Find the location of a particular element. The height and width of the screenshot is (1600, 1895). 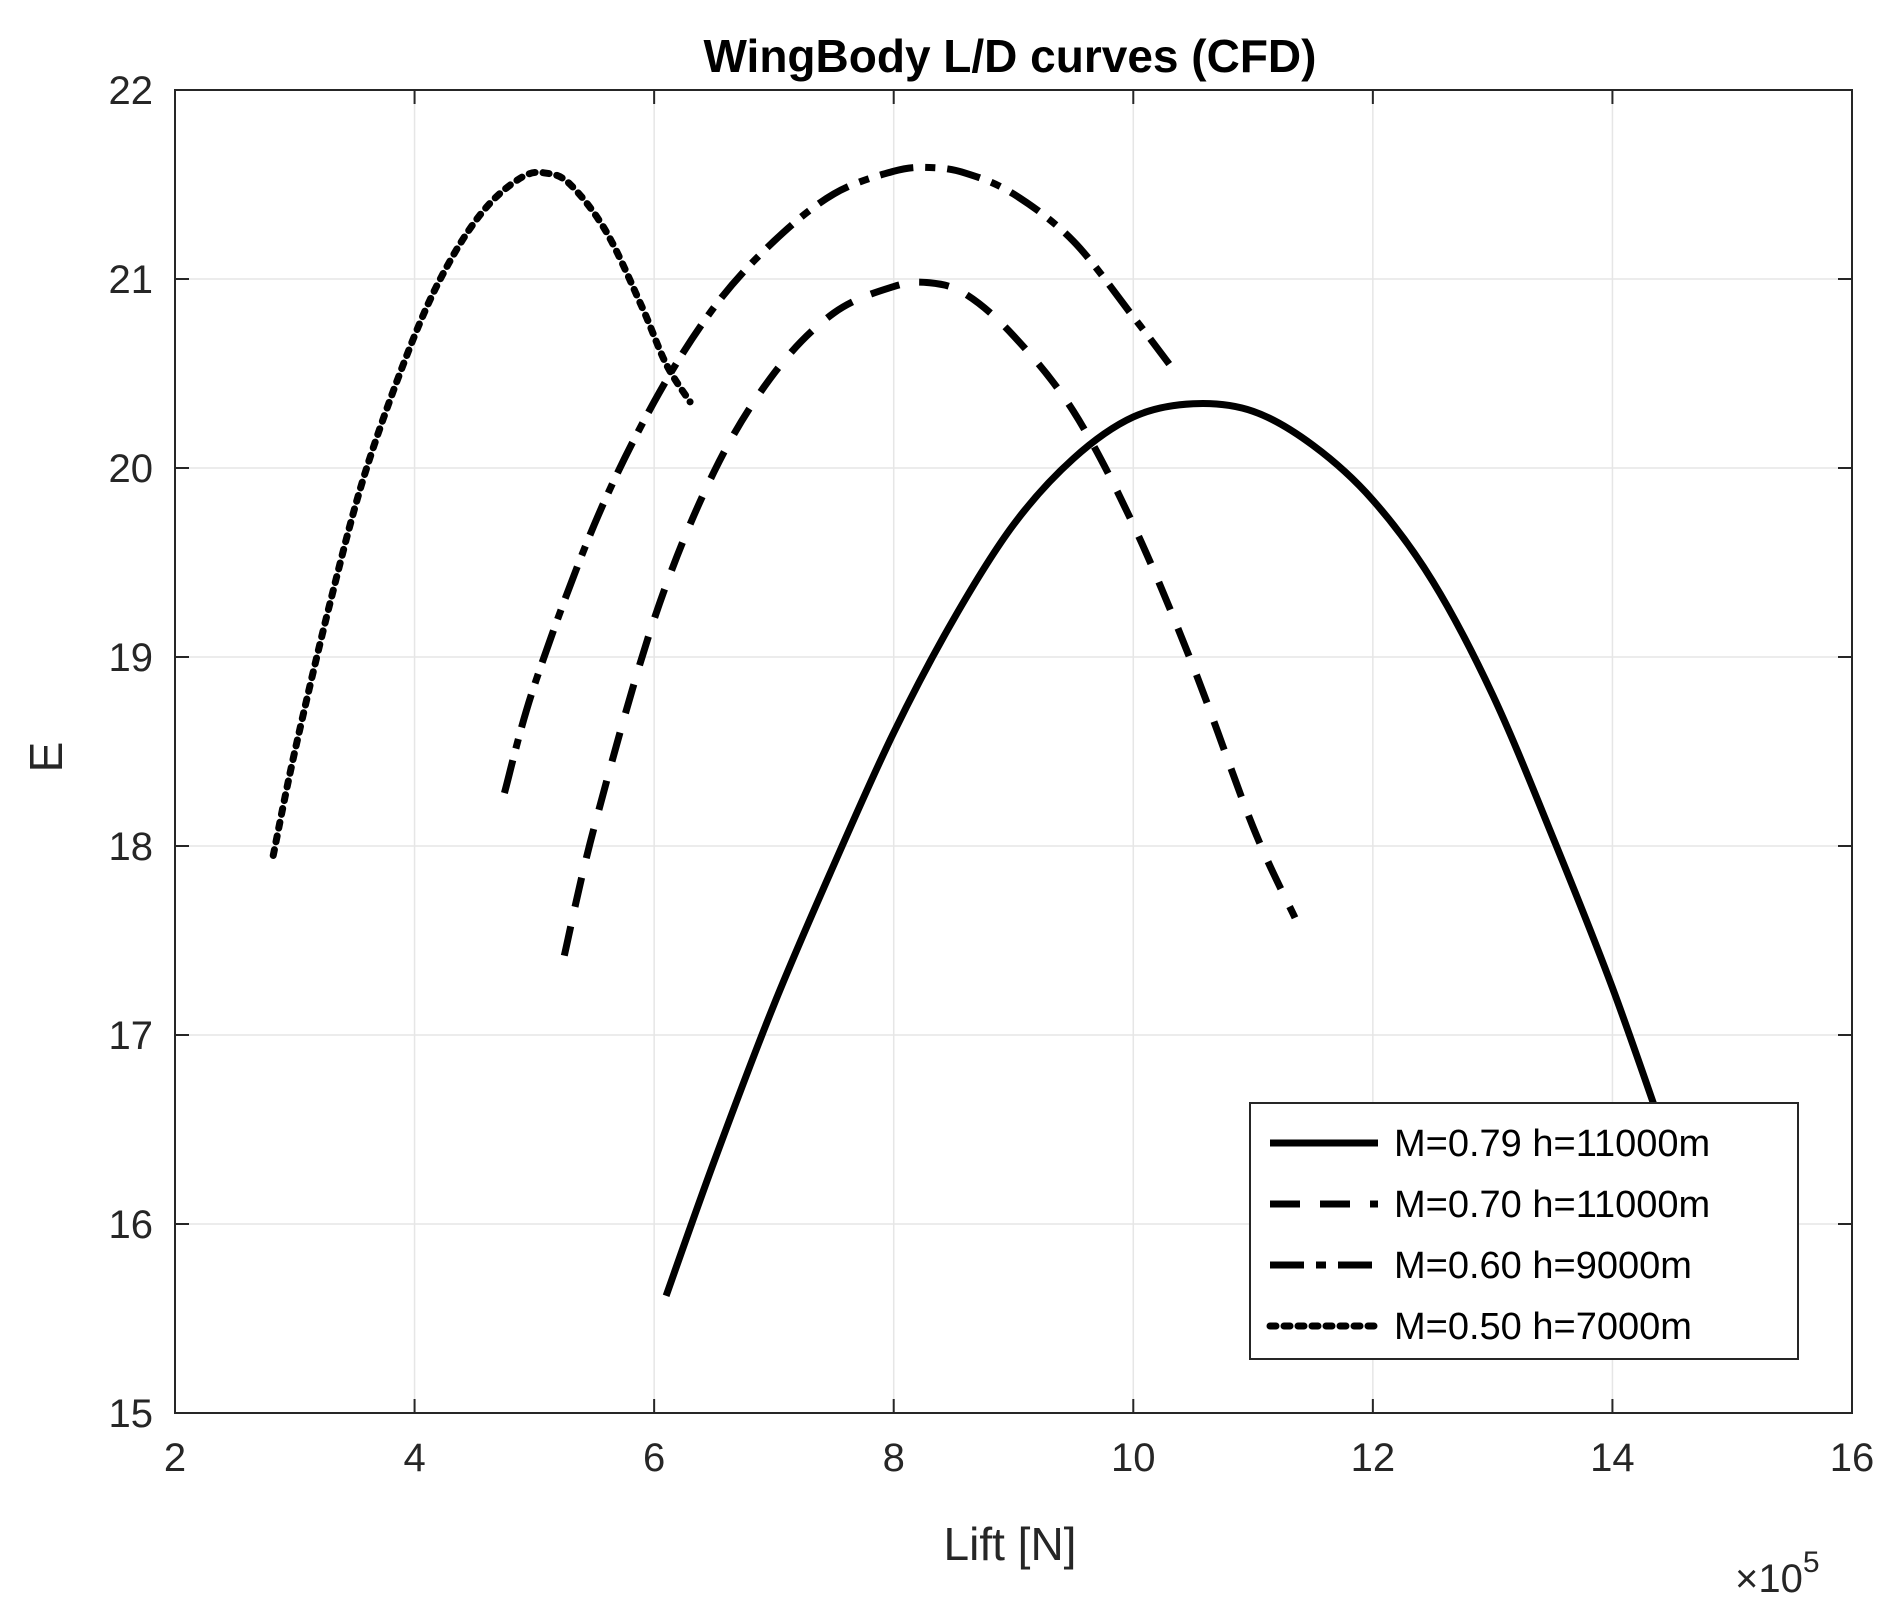

x-tick-label: 2 is located at coordinates (175, 1458).